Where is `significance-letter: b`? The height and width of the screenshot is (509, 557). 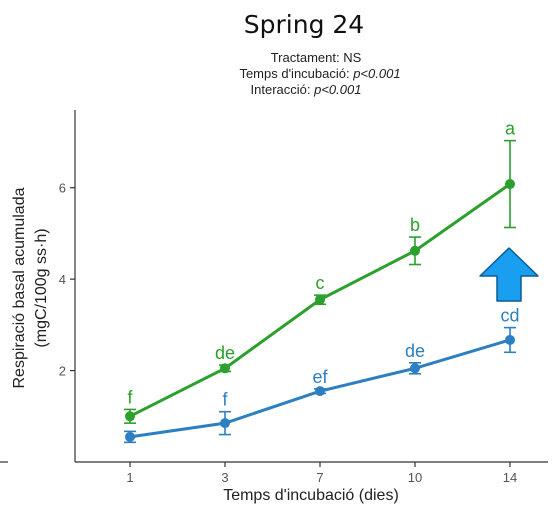
significance-letter: b is located at coordinates (415, 225).